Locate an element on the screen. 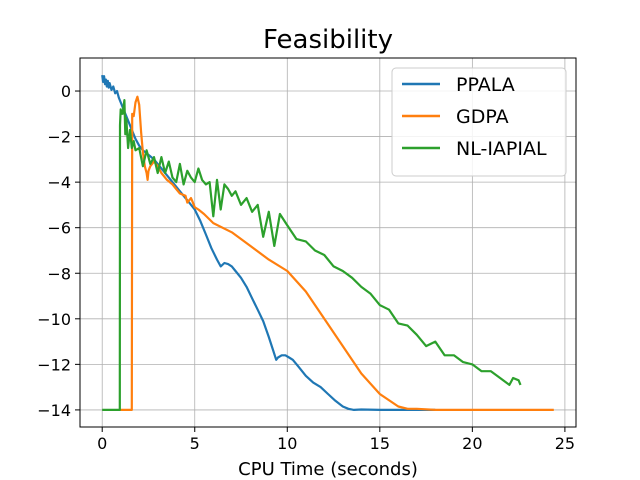 This screenshot has height=480, width=640. legend: PPALA GDPA NL-IAPIAL is located at coordinates (479, 122).